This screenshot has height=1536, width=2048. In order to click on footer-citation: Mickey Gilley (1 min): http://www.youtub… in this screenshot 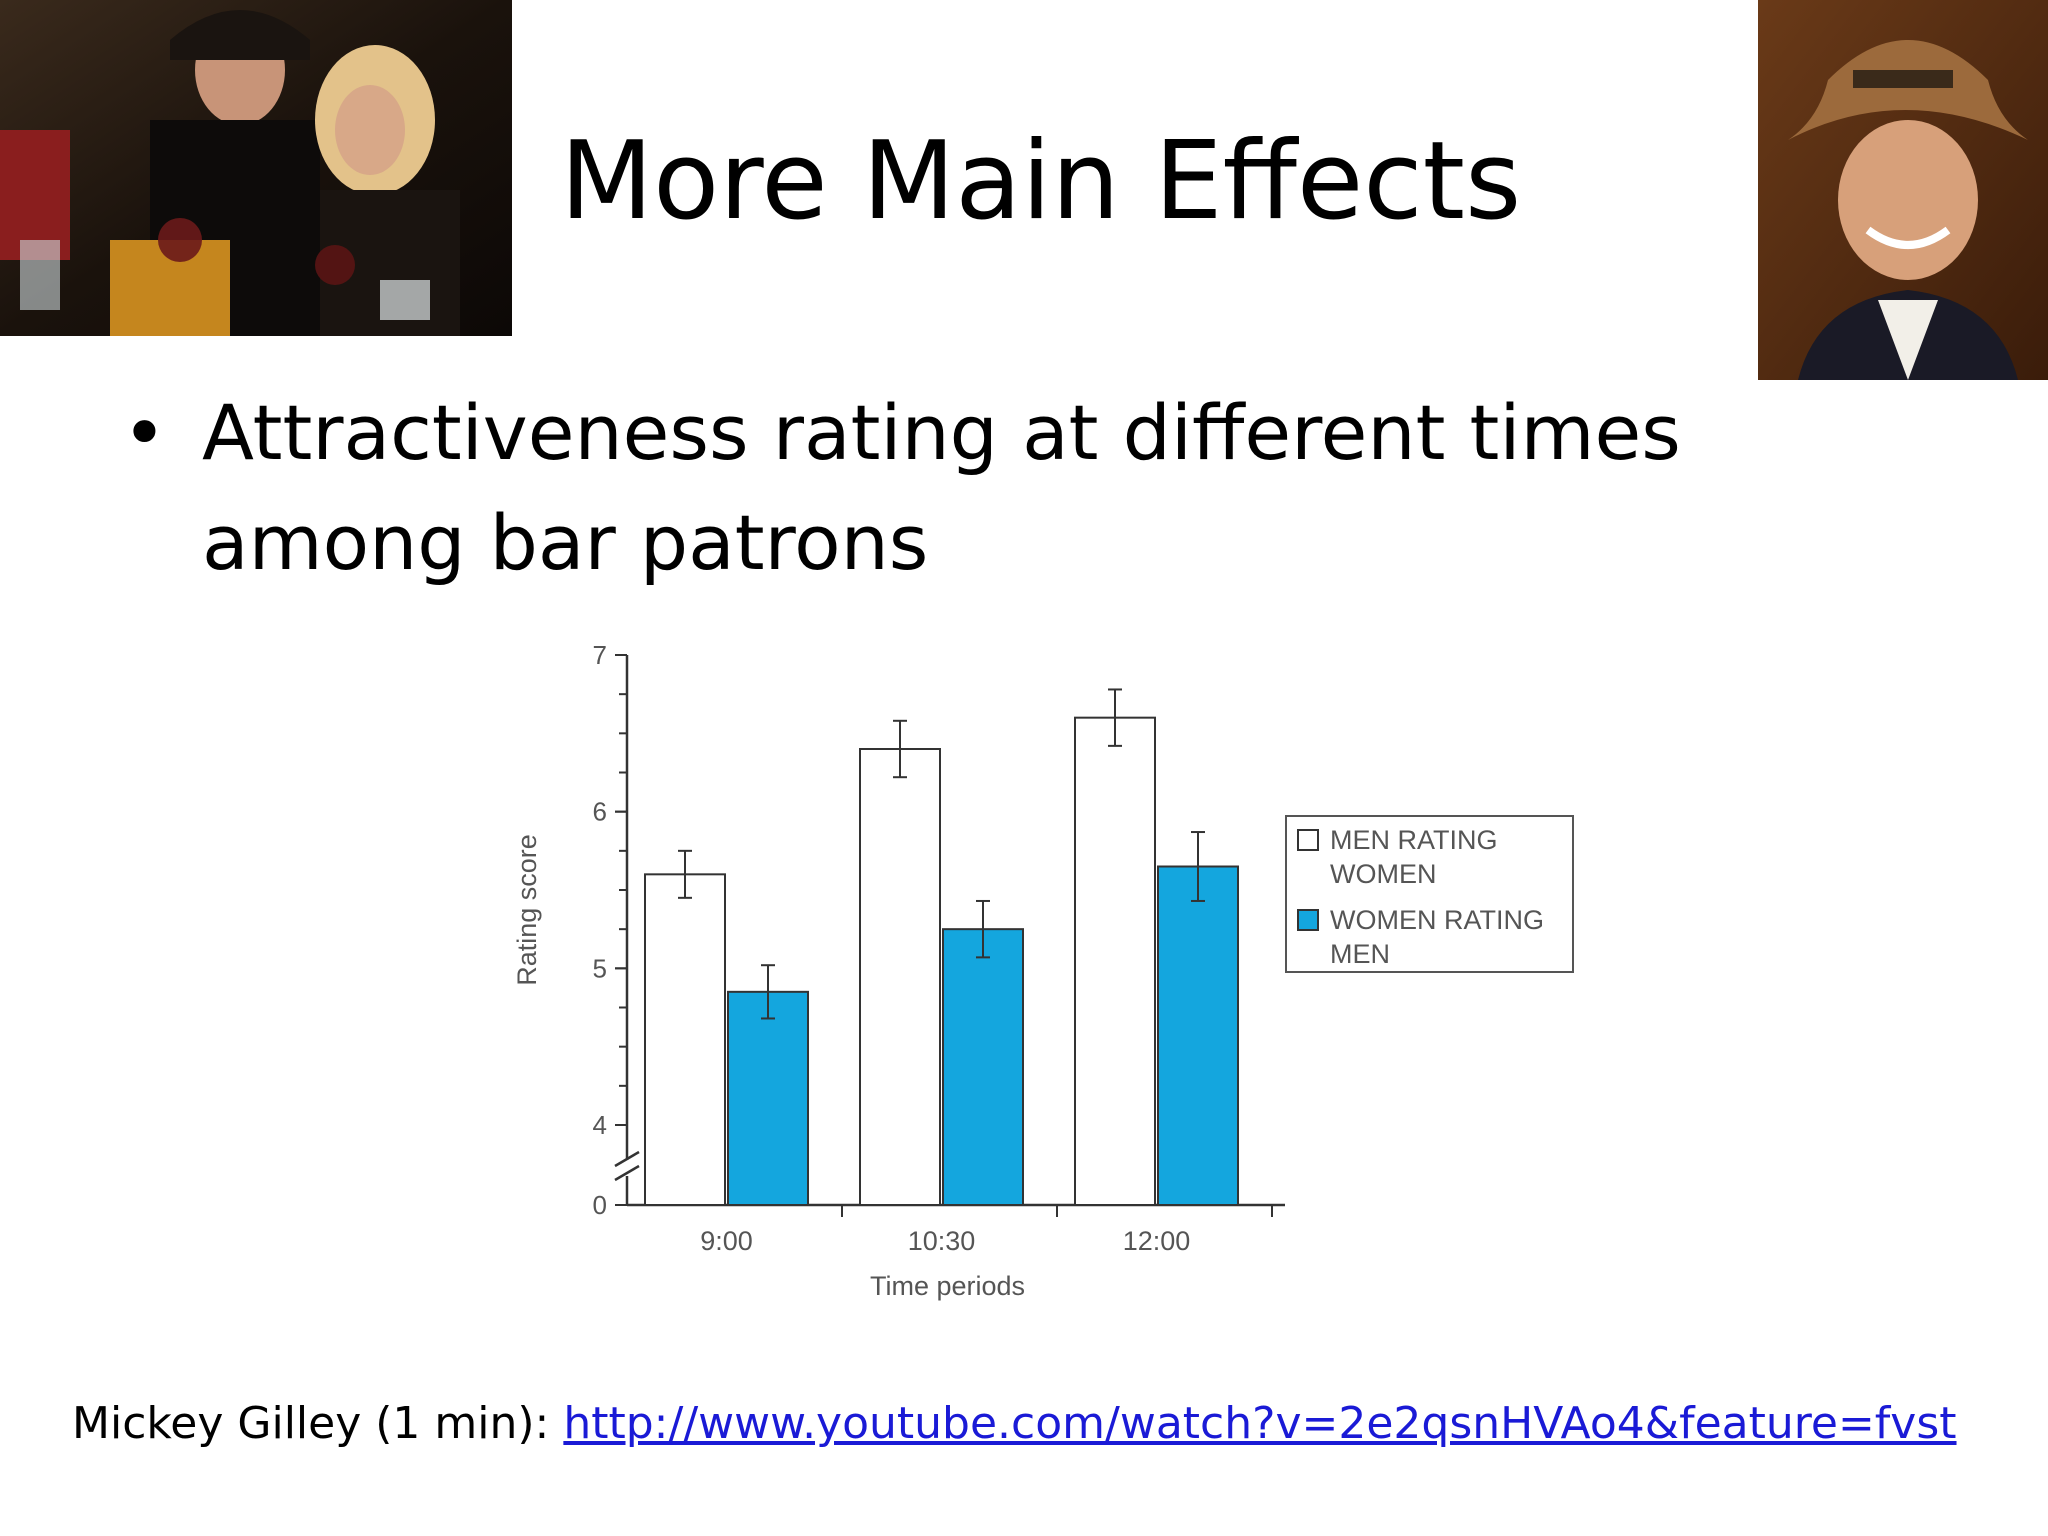, I will do `click(1014, 1423)`.